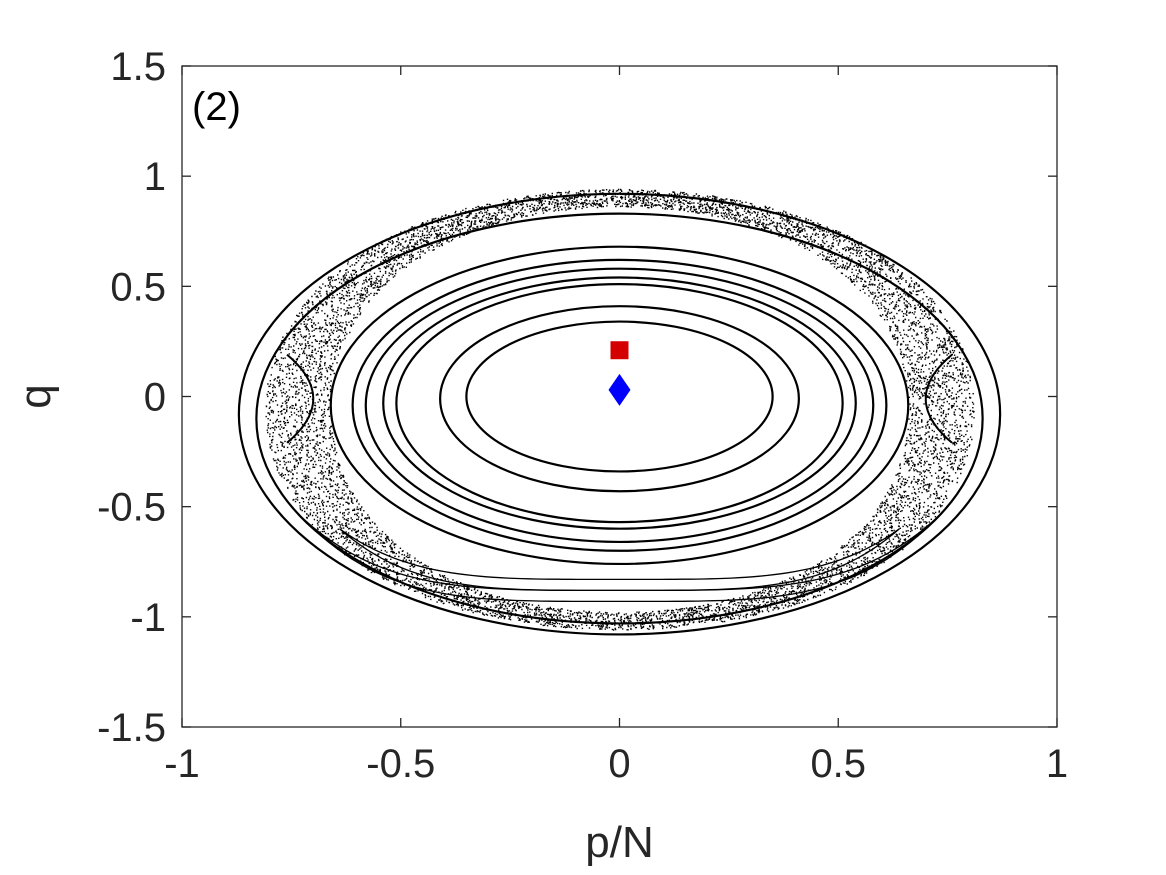  Describe the element at coordinates (131, 508) in the screenshot. I see `y-tick-label: -0.5` at that location.